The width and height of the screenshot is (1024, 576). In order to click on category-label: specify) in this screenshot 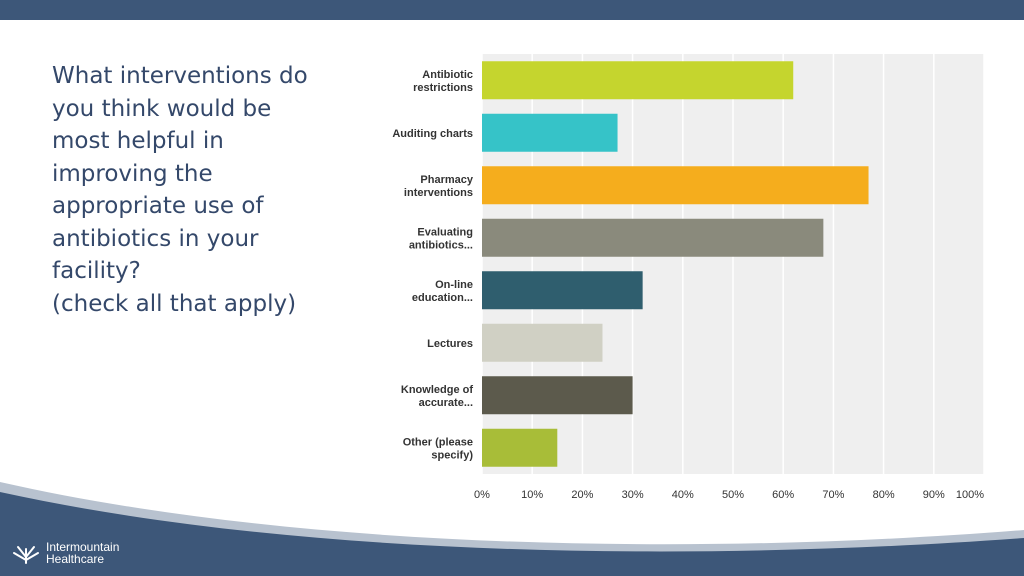, I will do `click(452, 455)`.